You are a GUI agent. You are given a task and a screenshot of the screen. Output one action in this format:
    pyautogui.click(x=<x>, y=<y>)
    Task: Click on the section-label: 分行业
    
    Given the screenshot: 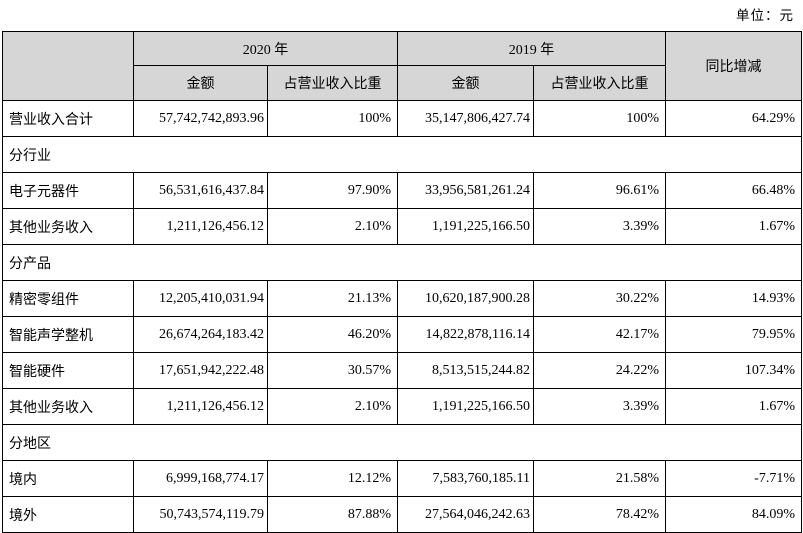 What is the action you would take?
    pyautogui.click(x=402, y=154)
    